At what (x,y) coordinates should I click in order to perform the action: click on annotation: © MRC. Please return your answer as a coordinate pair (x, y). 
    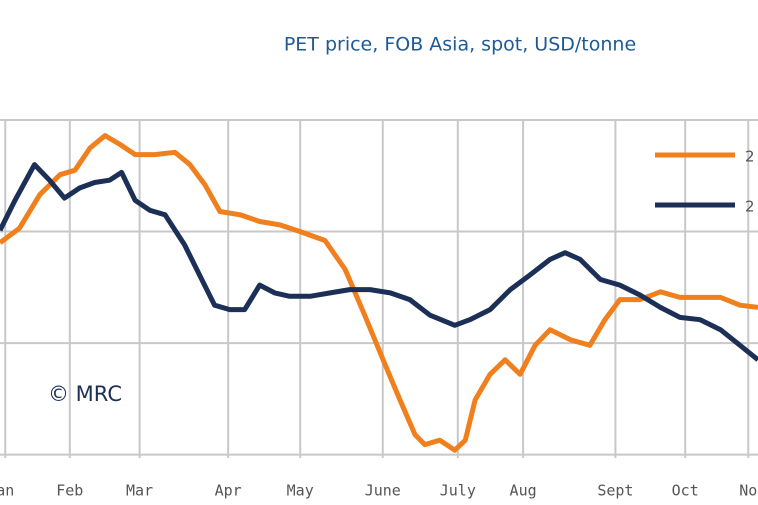
    Looking at the image, I should click on (85, 394).